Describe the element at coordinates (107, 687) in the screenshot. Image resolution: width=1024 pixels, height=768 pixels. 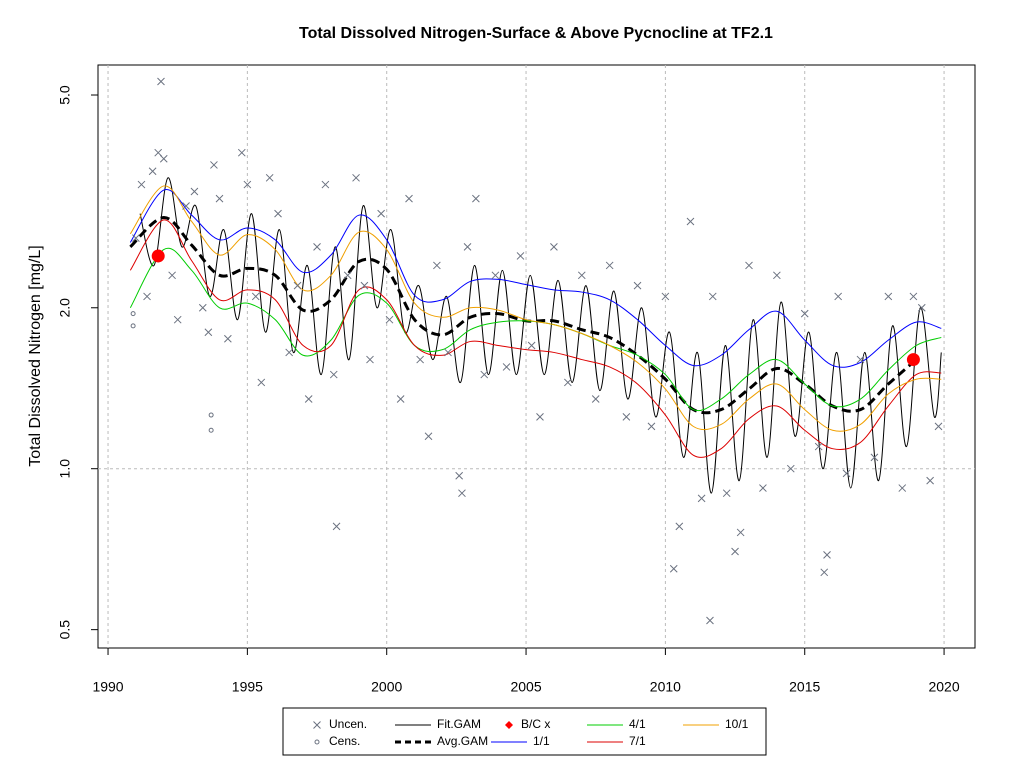
I see `x-tick-label: 1990` at that location.